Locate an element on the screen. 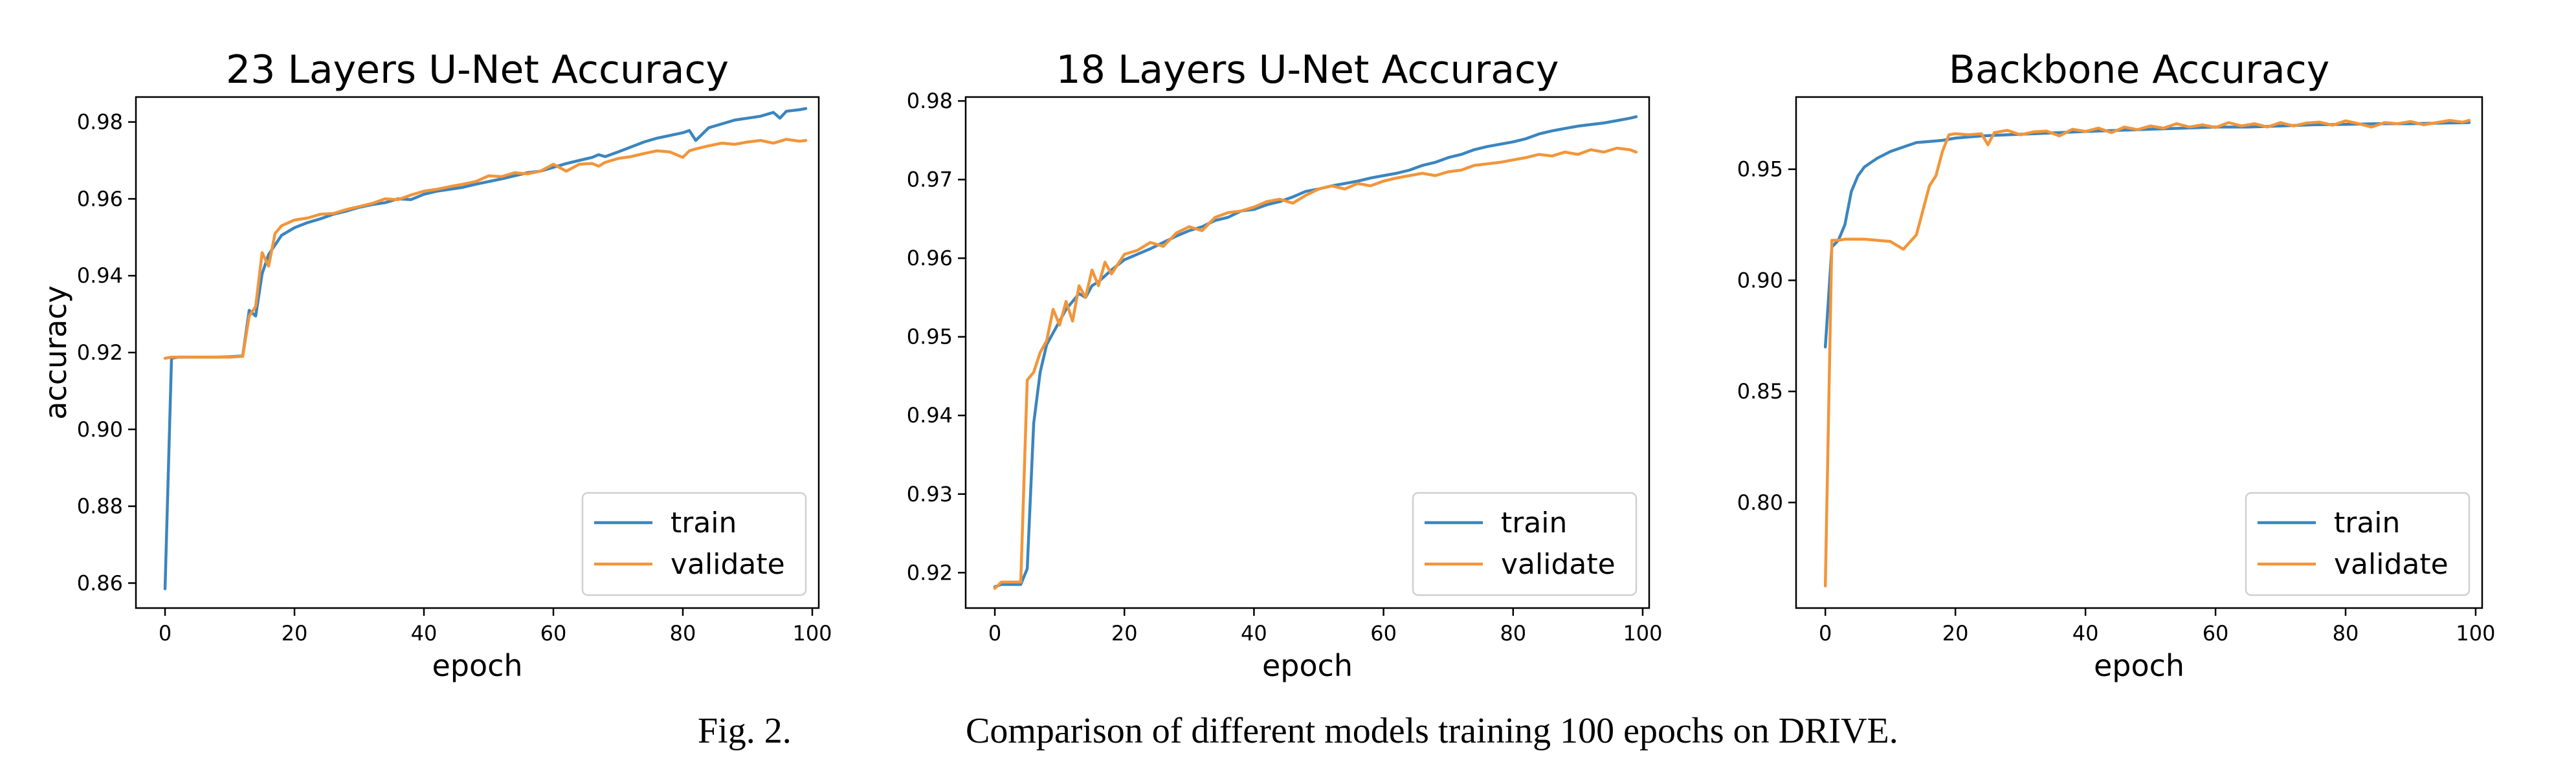 This screenshot has height=784, width=2576. y-tick-label: 0.93 is located at coordinates (930, 494).